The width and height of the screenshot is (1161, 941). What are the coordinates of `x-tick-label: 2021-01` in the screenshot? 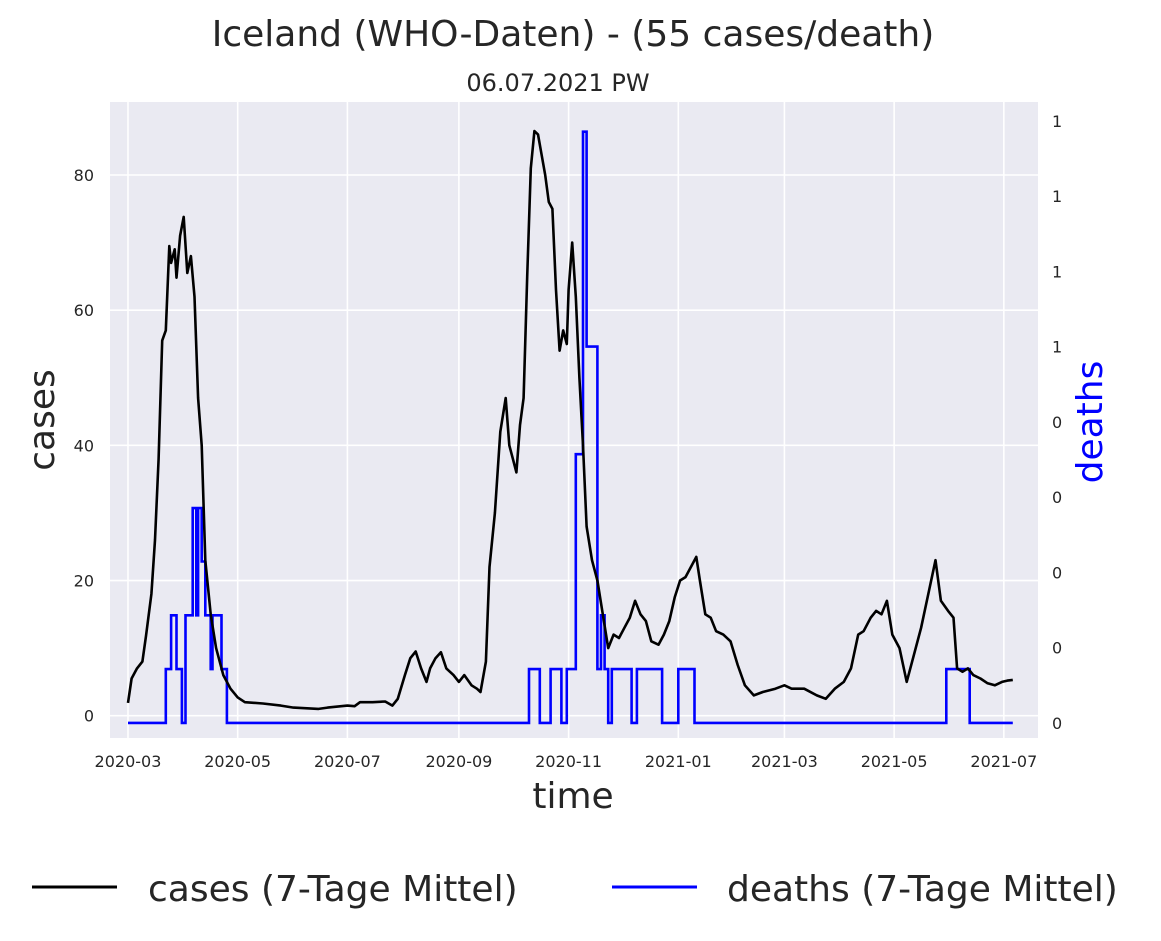 It's located at (678, 761).